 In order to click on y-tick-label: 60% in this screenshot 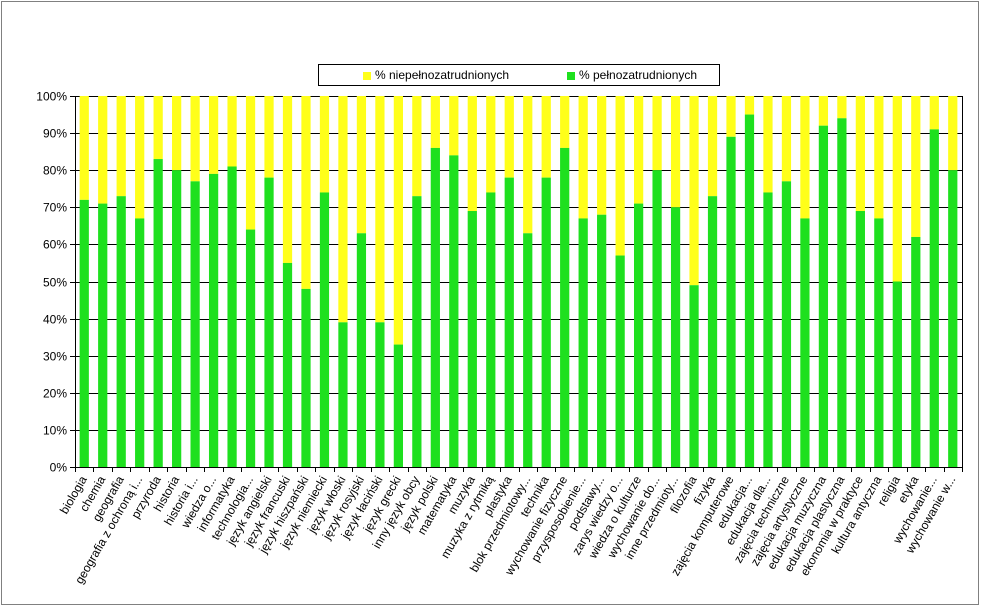, I will do `click(55, 245)`.